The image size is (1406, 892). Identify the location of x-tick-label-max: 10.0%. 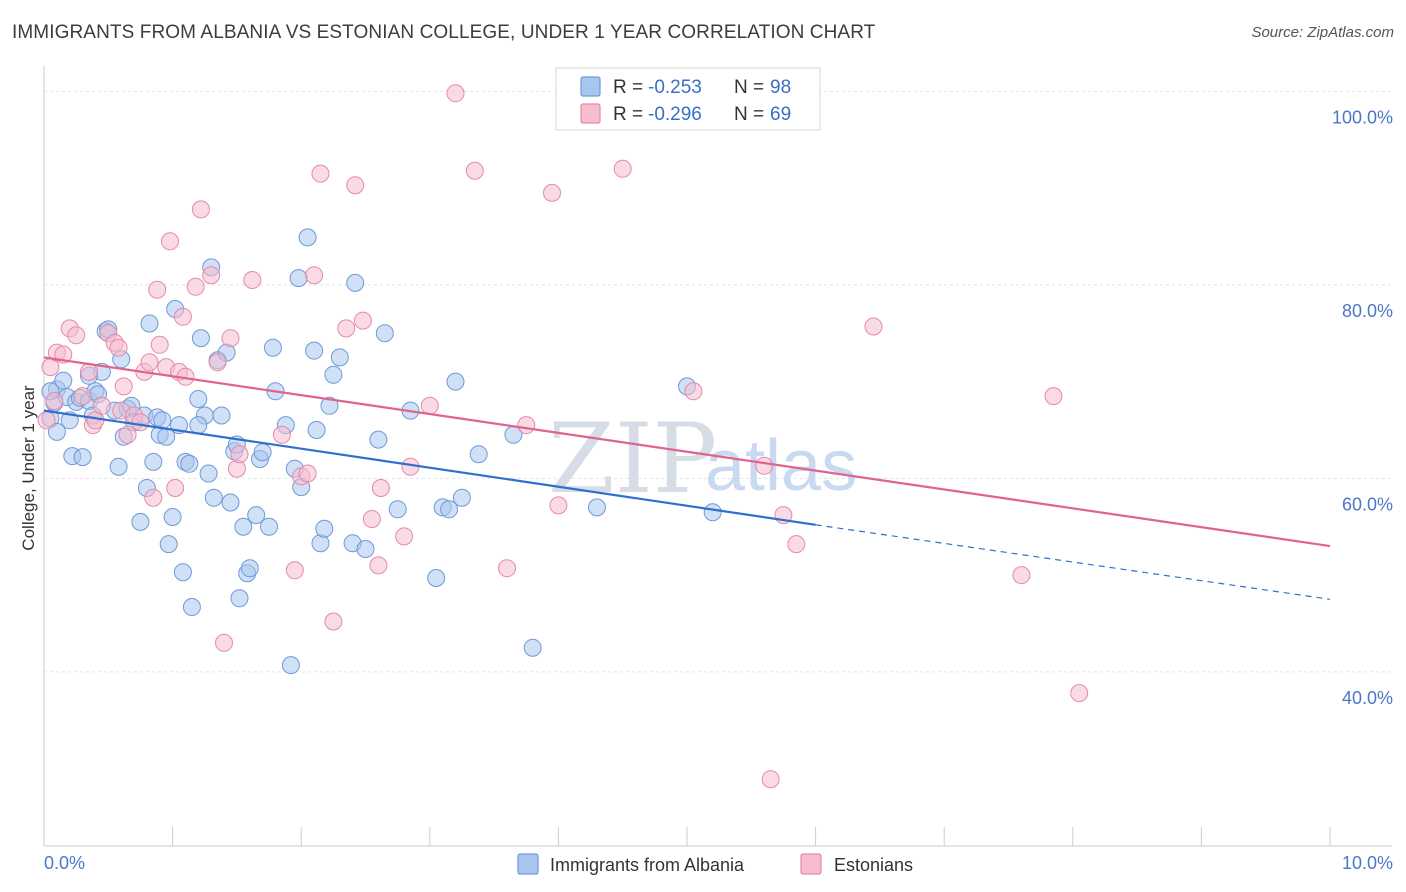
(1367, 863).